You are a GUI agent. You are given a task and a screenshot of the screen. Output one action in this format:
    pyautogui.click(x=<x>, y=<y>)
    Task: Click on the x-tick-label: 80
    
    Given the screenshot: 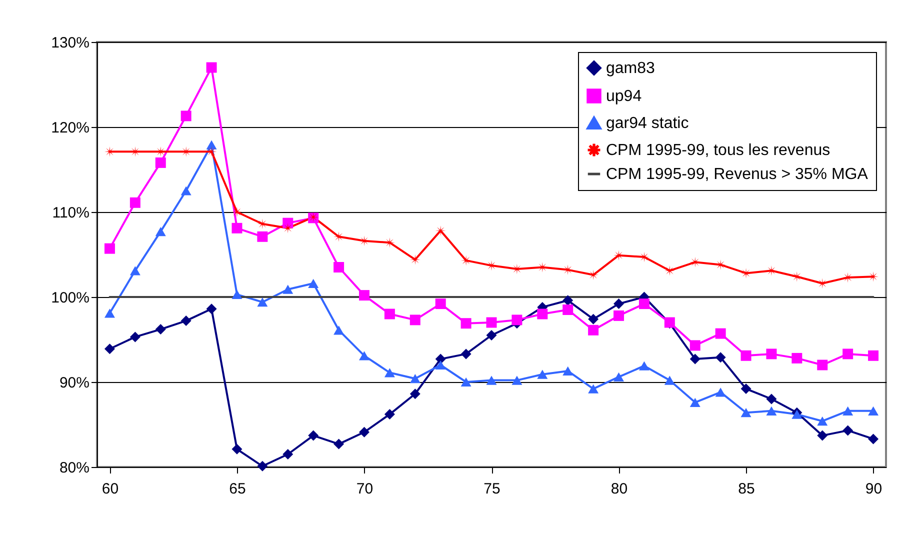 What is the action you would take?
    pyautogui.click(x=619, y=489)
    